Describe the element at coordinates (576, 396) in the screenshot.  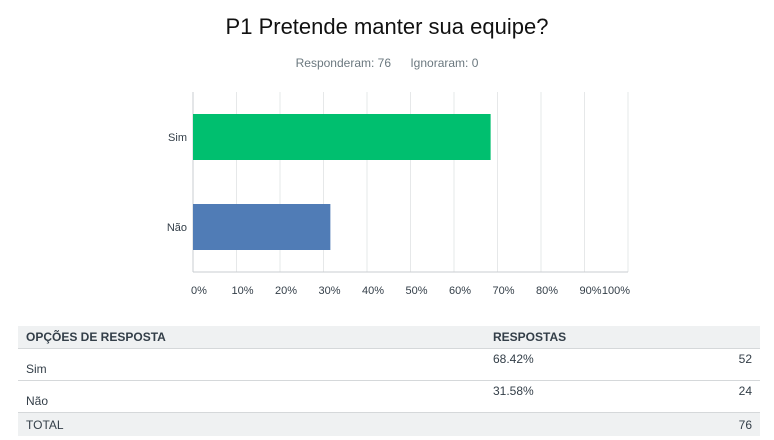
I see `row-percent: 31.58%` at that location.